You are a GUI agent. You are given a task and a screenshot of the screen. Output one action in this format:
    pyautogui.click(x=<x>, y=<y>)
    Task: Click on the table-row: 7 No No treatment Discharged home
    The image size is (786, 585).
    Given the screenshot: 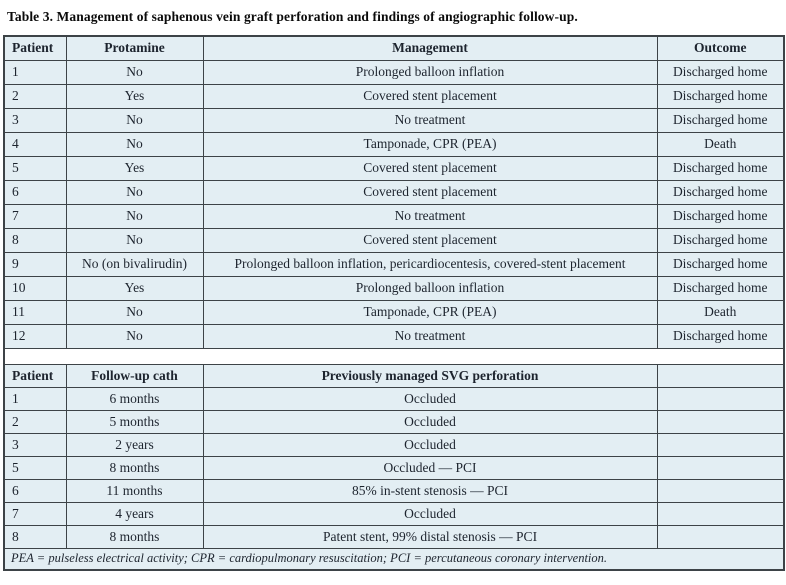 What is the action you would take?
    pyautogui.click(x=394, y=216)
    